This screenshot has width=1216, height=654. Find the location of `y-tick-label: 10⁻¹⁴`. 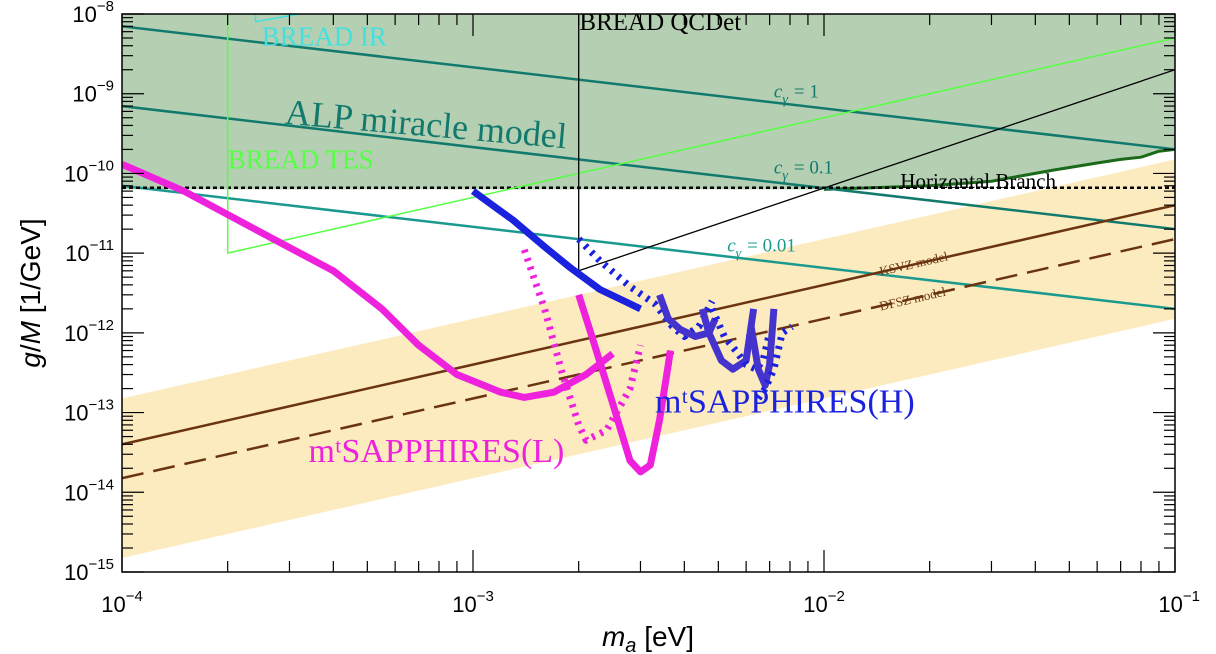

y-tick-label: 10⁻¹⁴ is located at coordinates (89, 490).